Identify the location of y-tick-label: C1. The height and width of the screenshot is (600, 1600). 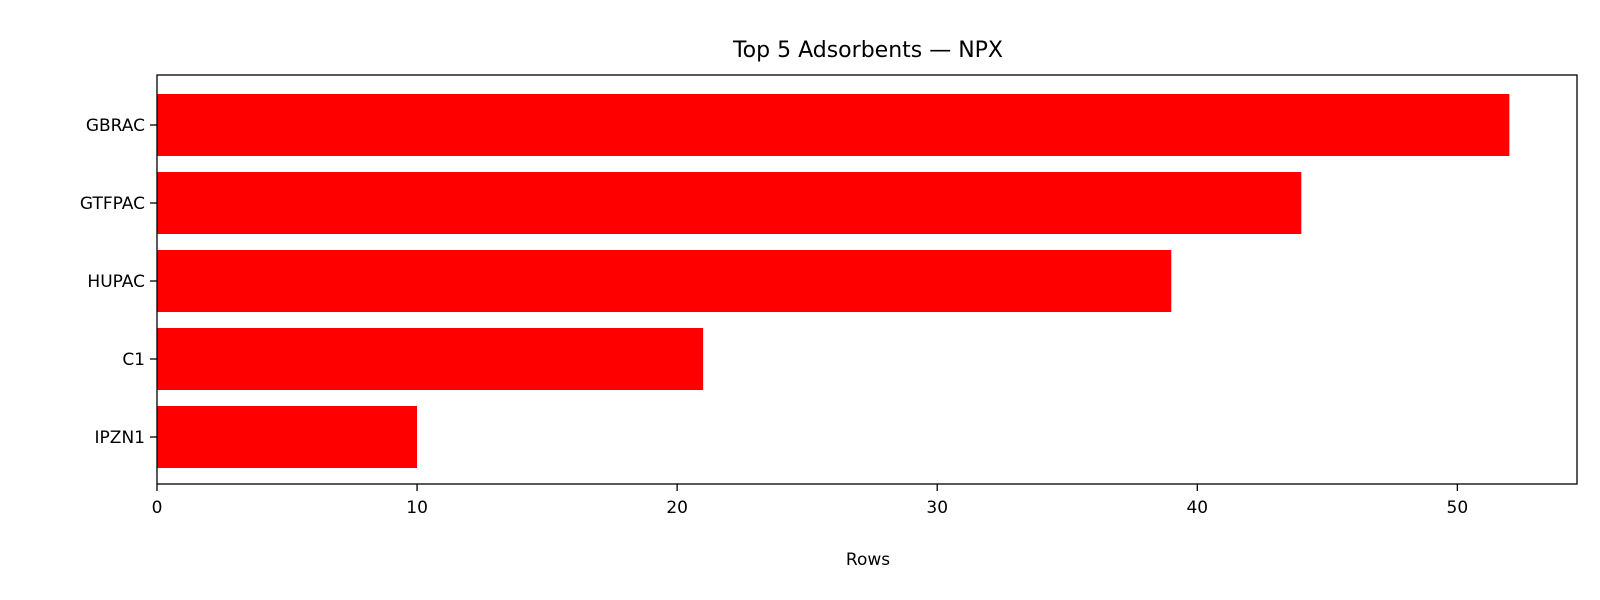
(133, 360).